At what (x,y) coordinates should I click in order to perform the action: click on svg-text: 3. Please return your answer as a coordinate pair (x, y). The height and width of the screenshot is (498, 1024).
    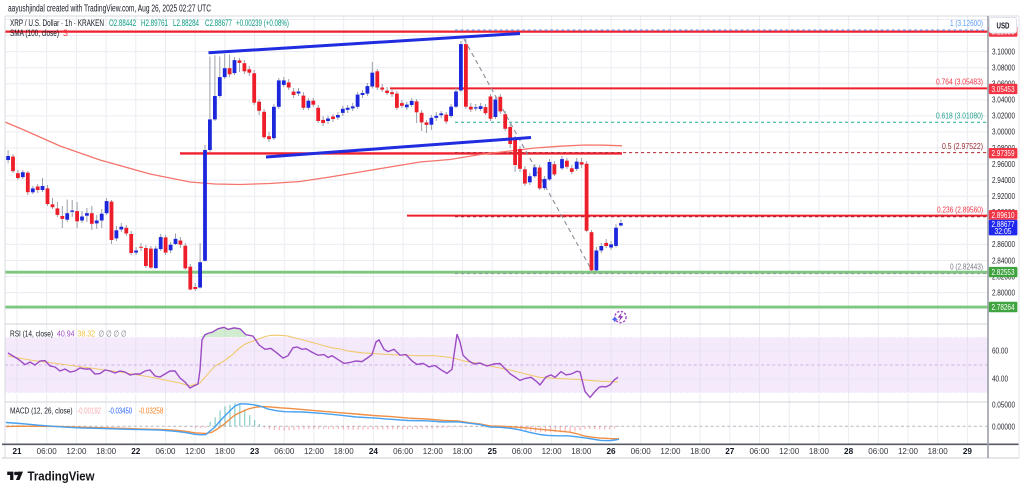
    Looking at the image, I should click on (65, 33).